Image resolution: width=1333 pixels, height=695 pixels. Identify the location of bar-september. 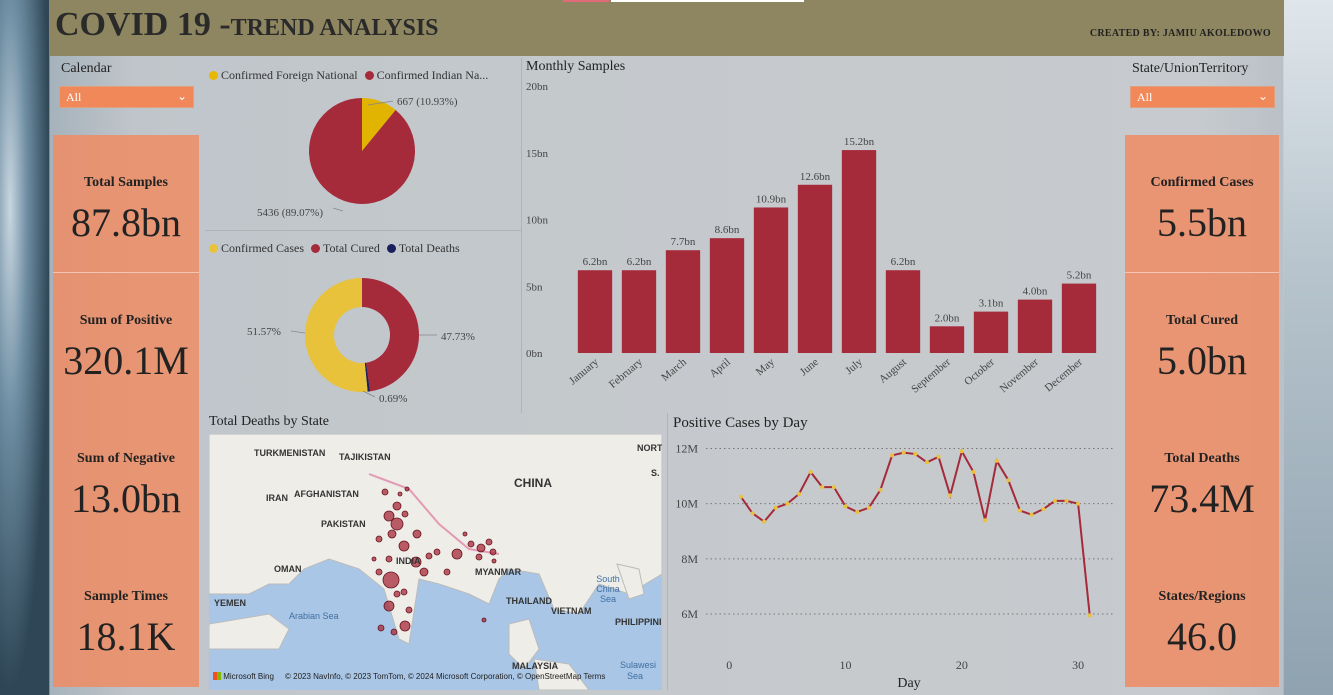
(947, 339).